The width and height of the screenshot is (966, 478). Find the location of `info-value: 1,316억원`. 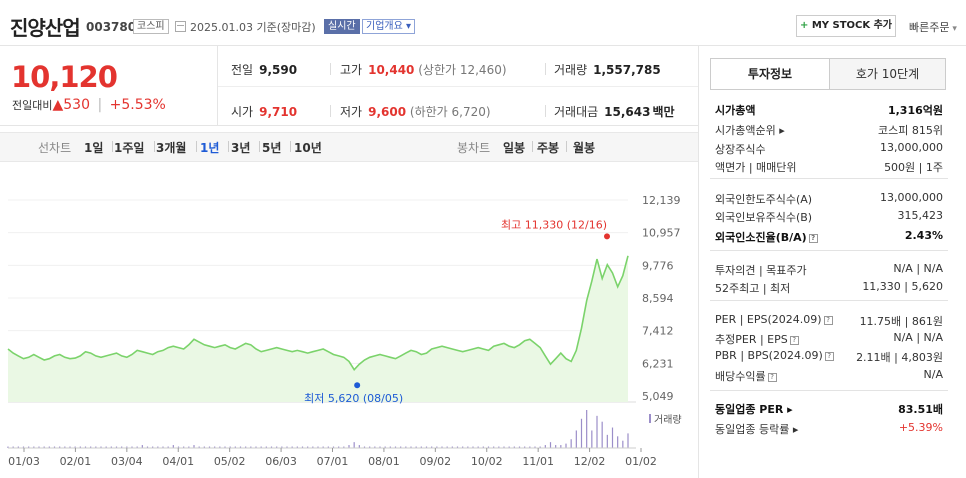

info-value: 1,316억원 is located at coordinates (915, 110).